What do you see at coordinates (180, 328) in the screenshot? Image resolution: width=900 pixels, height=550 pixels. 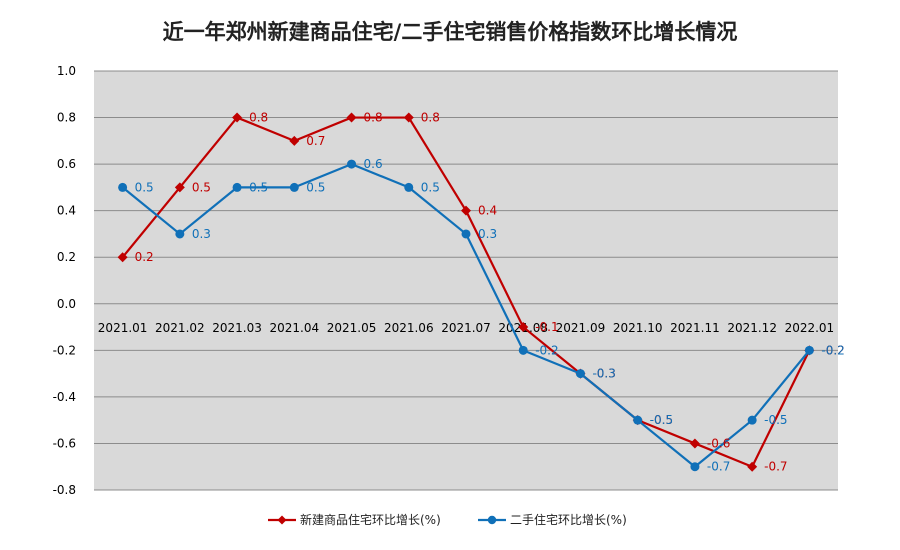 I see `x-tick-label: 2021.02` at bounding box center [180, 328].